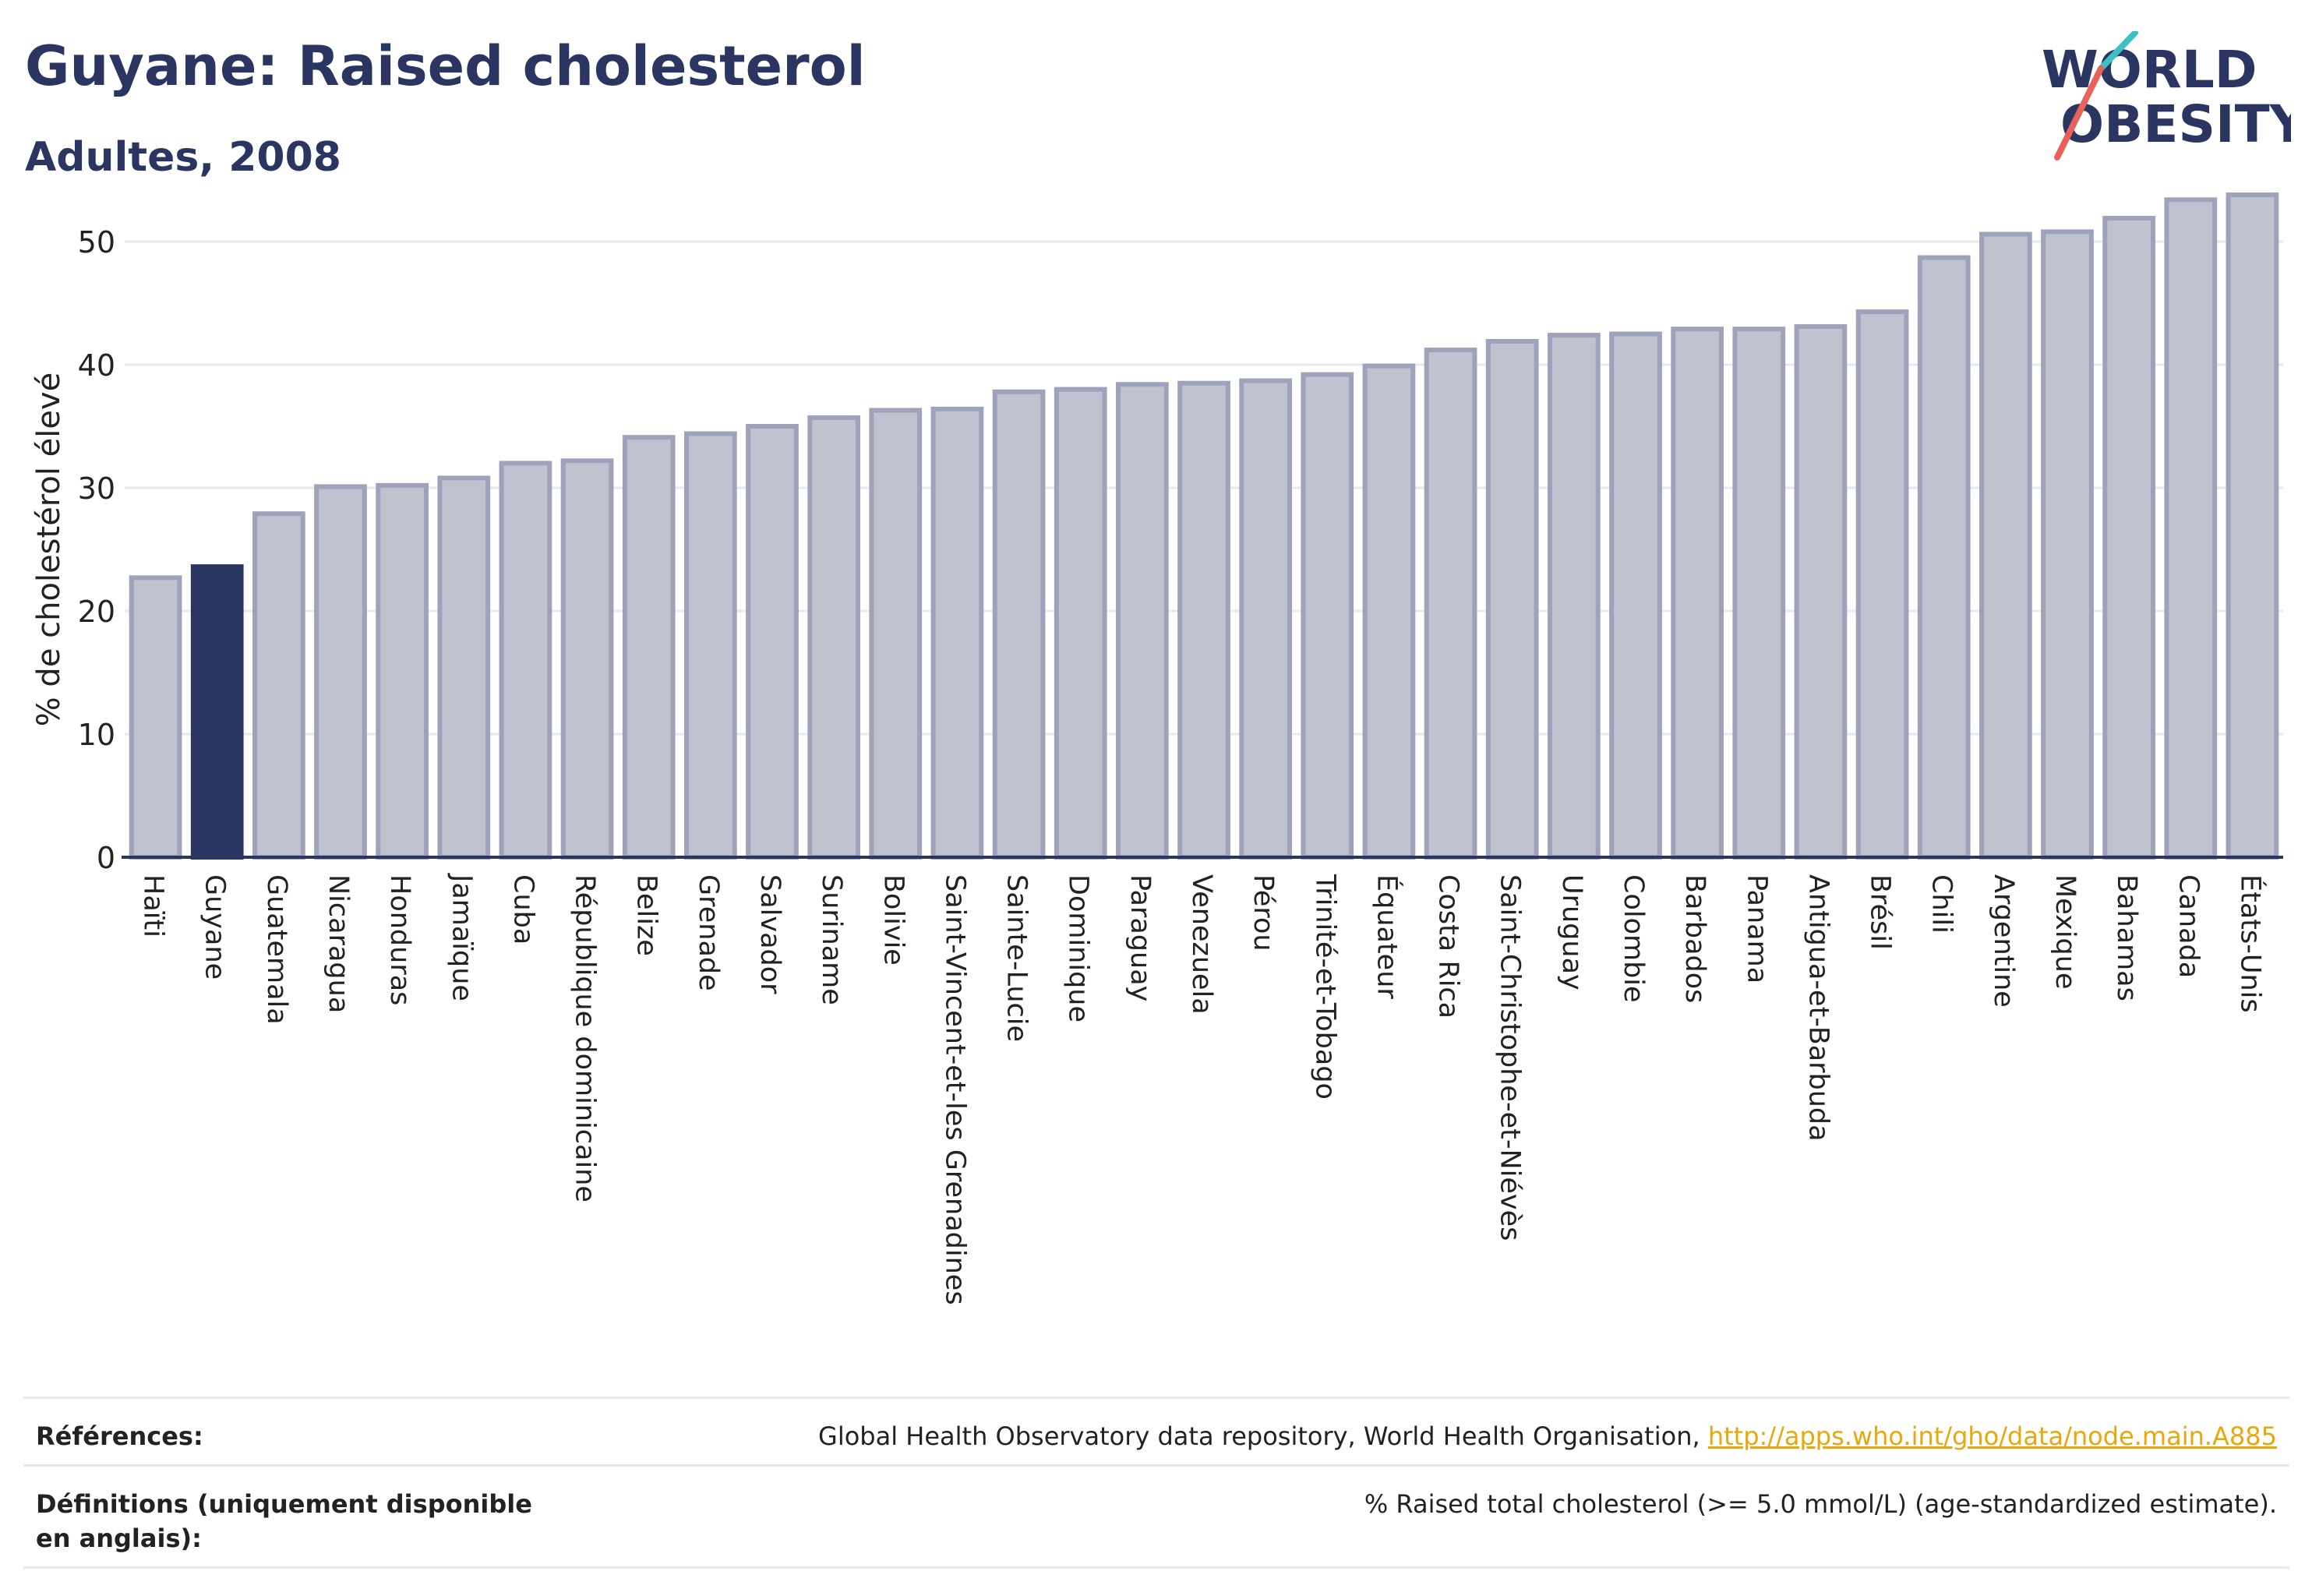 The height and width of the screenshot is (1596, 2305). What do you see at coordinates (96, 550) in the screenshot?
I see `y-tick-labels: 0 10 20 30 40 50` at bounding box center [96, 550].